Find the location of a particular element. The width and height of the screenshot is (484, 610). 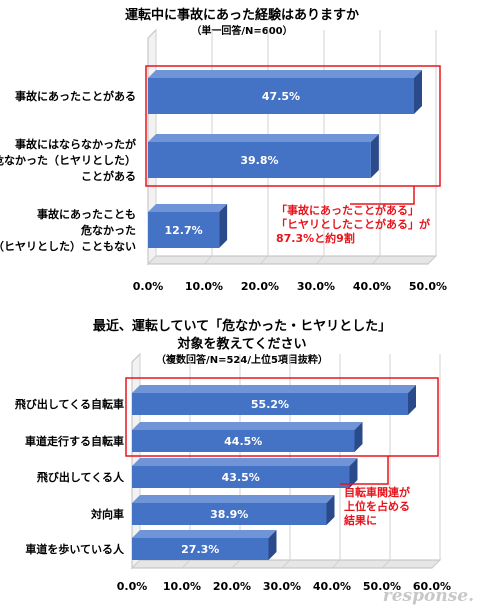

chart2-annotation-line: 上位を占める is located at coordinates (377, 506).